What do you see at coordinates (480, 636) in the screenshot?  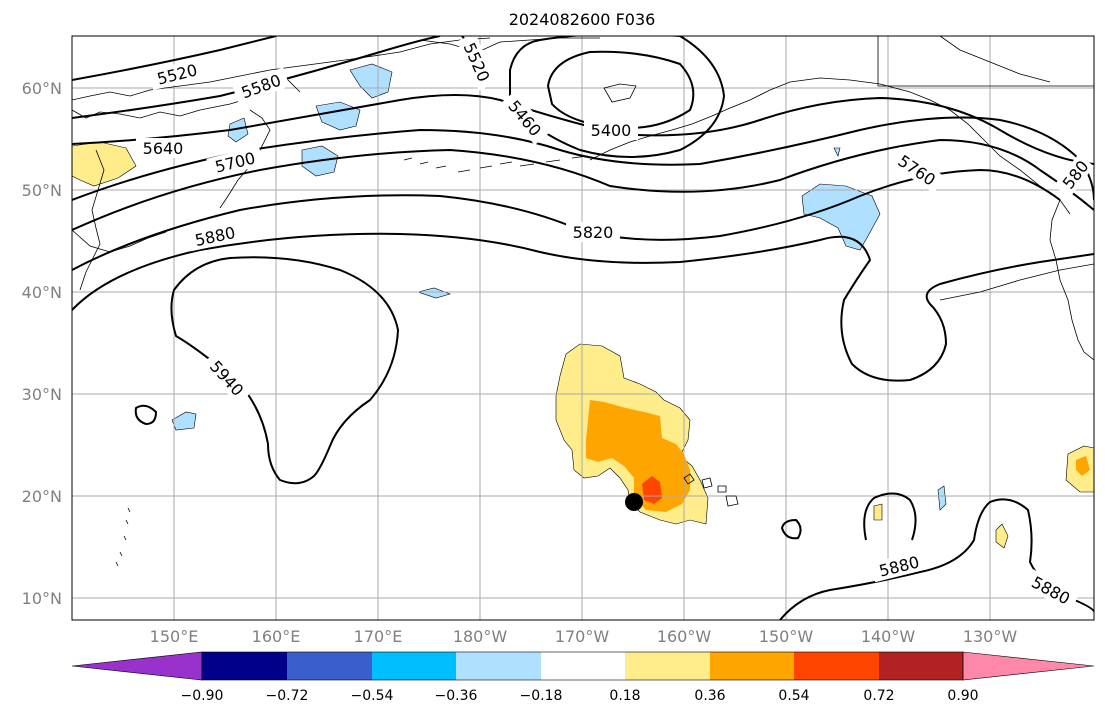 I see `lon-label: 180°W` at bounding box center [480, 636].